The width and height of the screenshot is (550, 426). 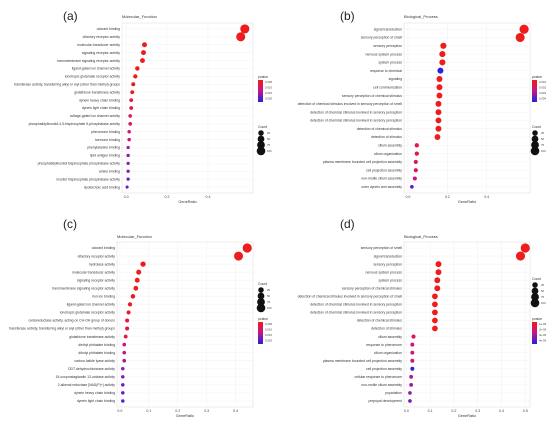 What do you see at coordinates (542, 88) in the screenshot?
I see `color-legend-label: 0.002` at bounding box center [542, 88].